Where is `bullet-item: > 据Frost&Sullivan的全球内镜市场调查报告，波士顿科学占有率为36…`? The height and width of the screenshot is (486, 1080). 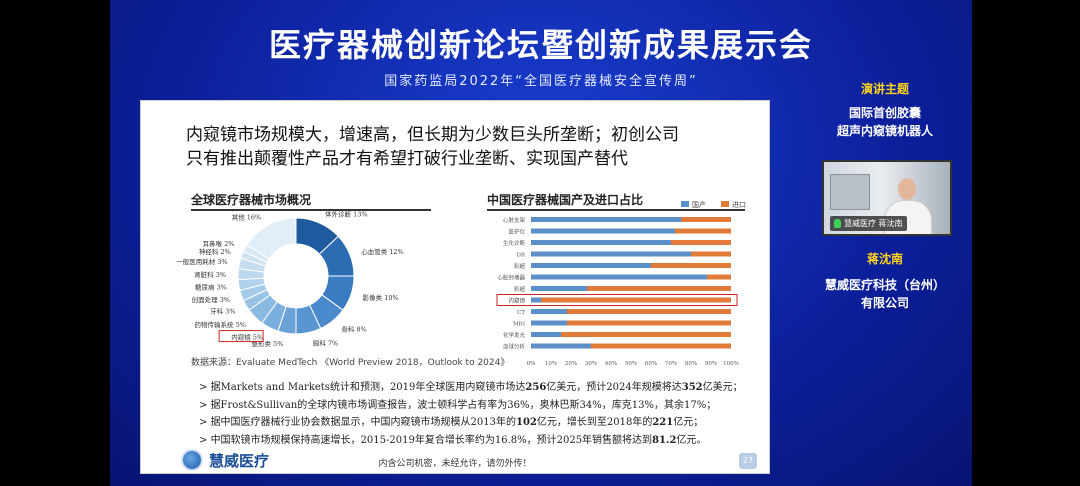 bullet-item: > 据Frost&Sullivan的全球内镜市场调查报告，波士顿科学占有率为36… is located at coordinates (481, 406).